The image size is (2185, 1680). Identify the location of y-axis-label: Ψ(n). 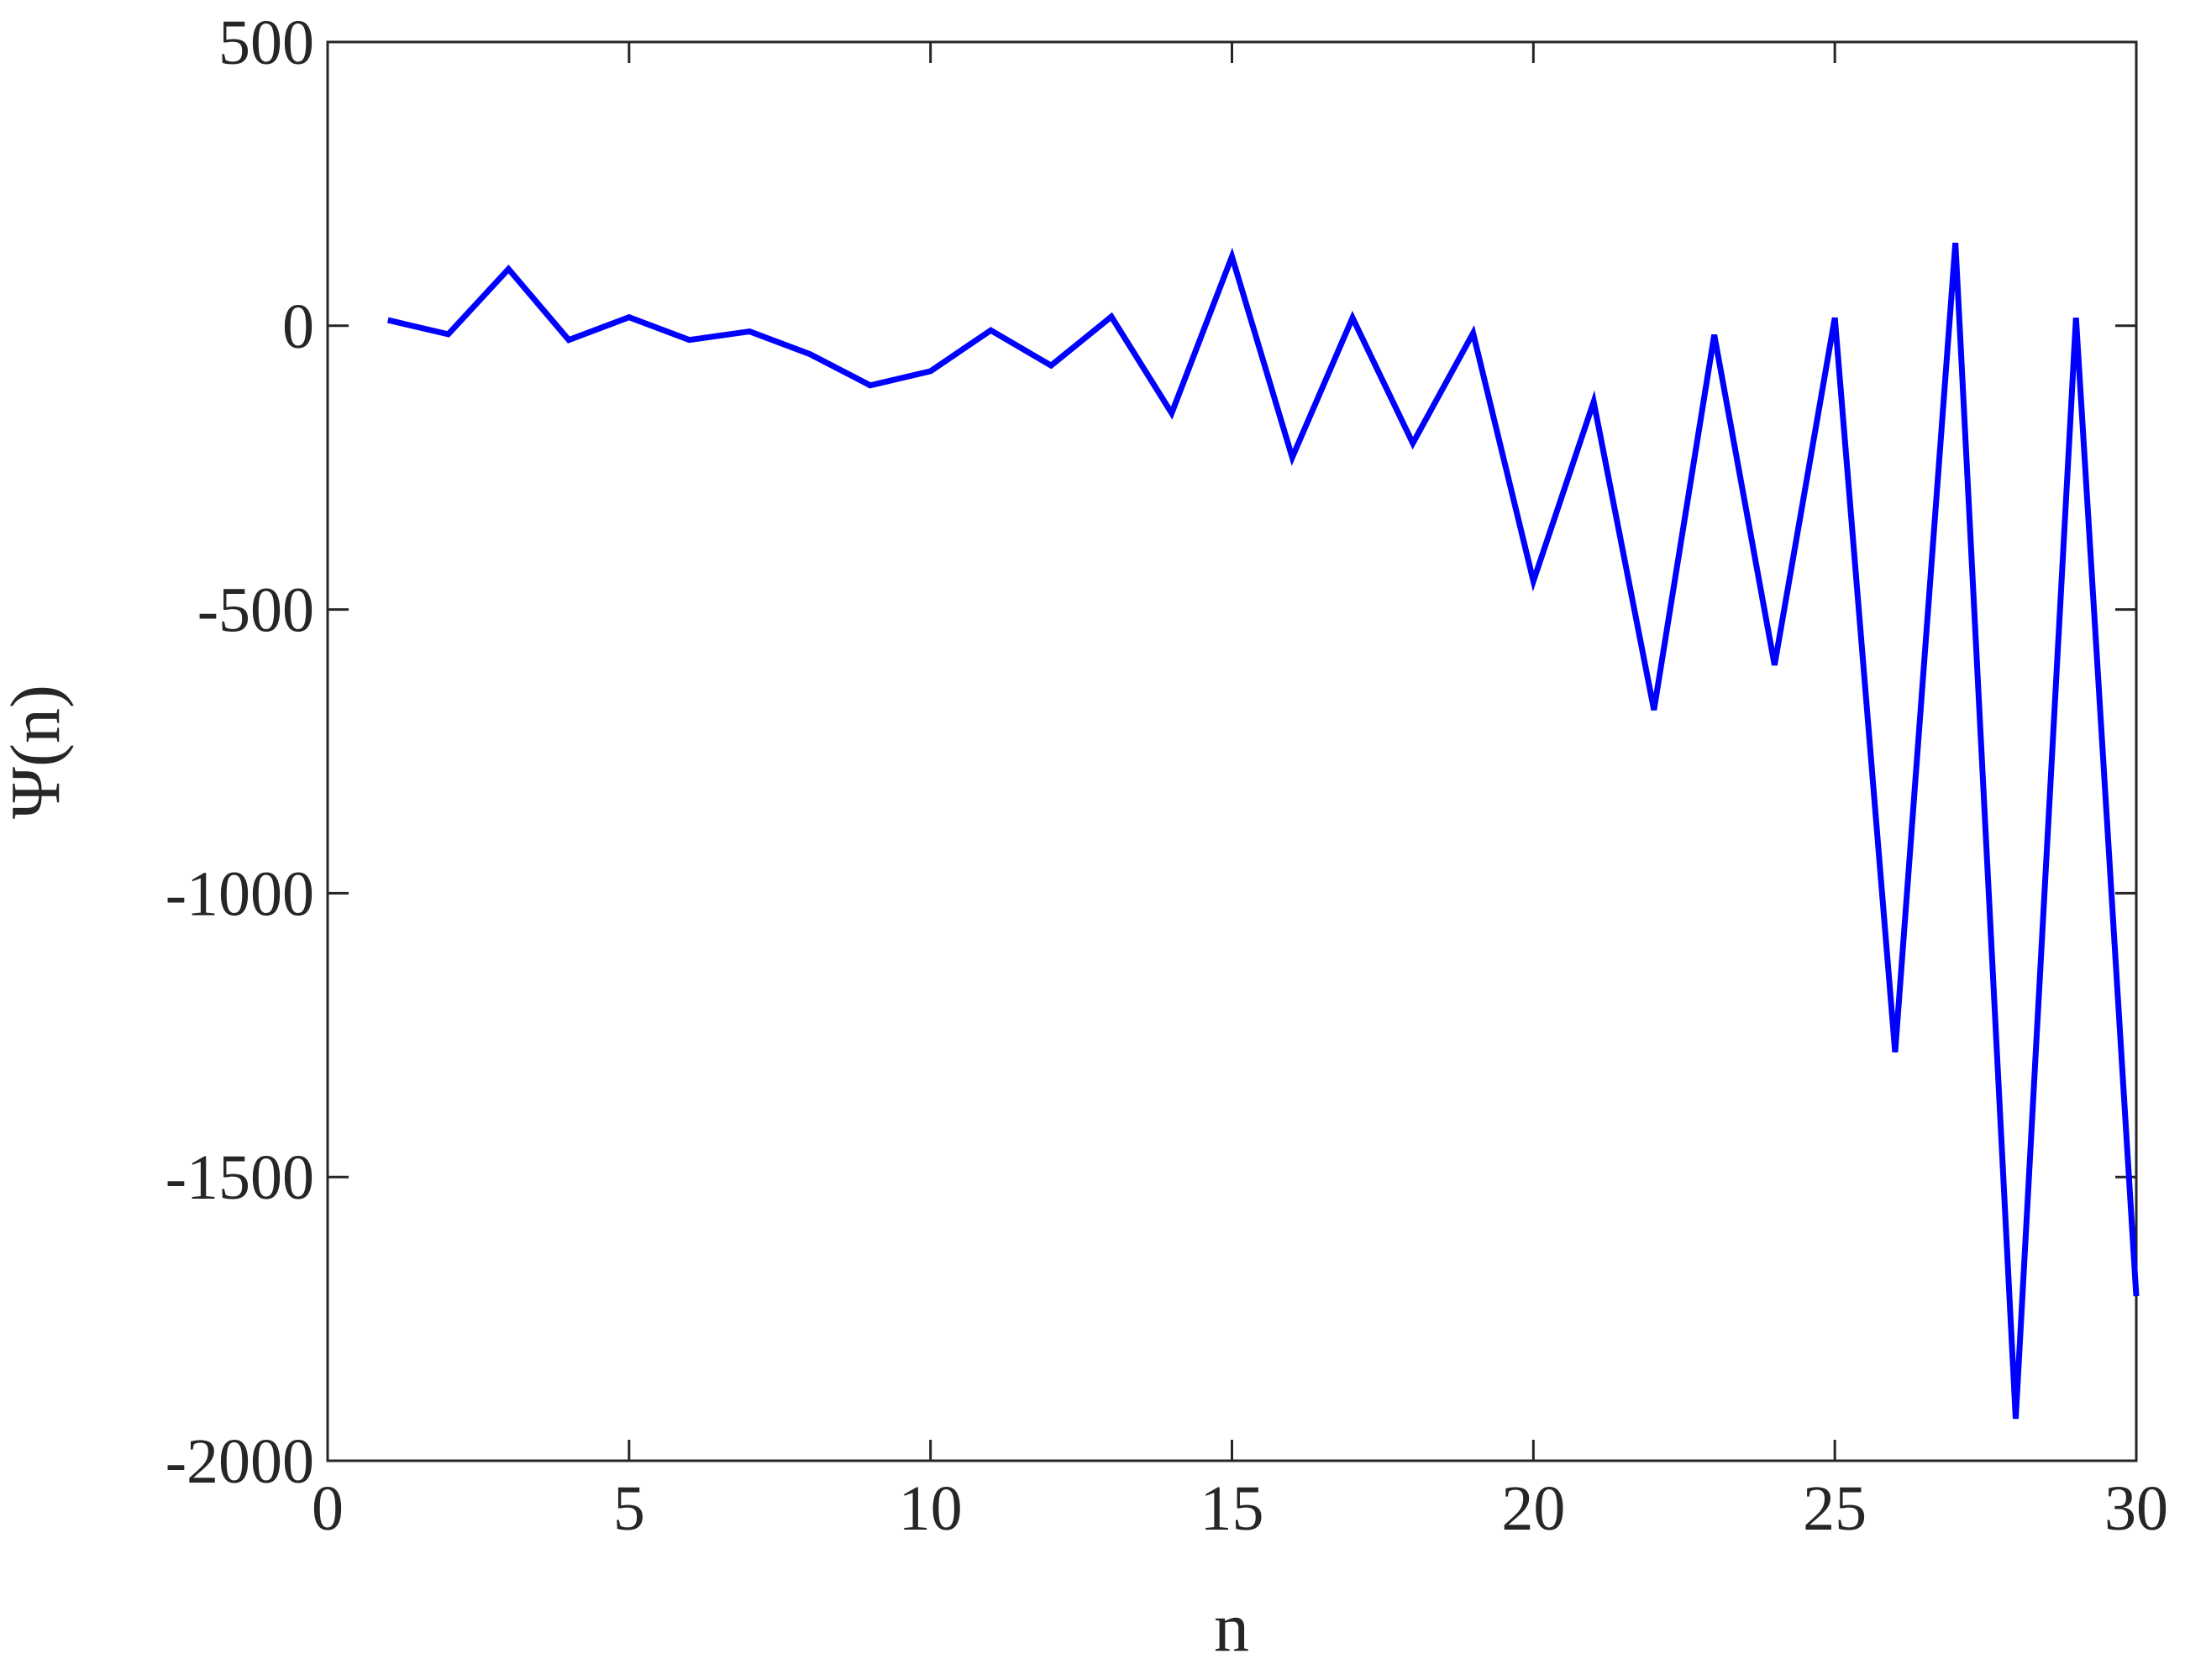
(37, 752).